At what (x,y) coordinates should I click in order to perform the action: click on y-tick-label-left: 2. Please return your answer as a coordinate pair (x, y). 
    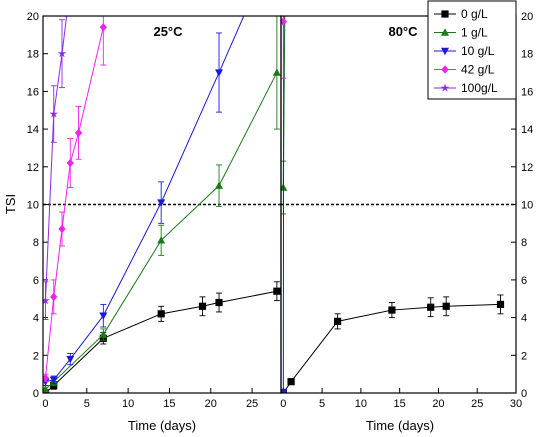
    Looking at the image, I should click on (36, 356).